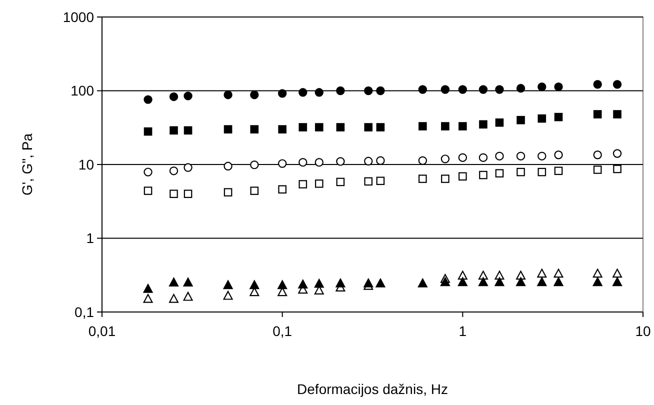 The height and width of the screenshot is (405, 654). I want to click on y-axis-title: G', G", Pa, so click(27, 164).